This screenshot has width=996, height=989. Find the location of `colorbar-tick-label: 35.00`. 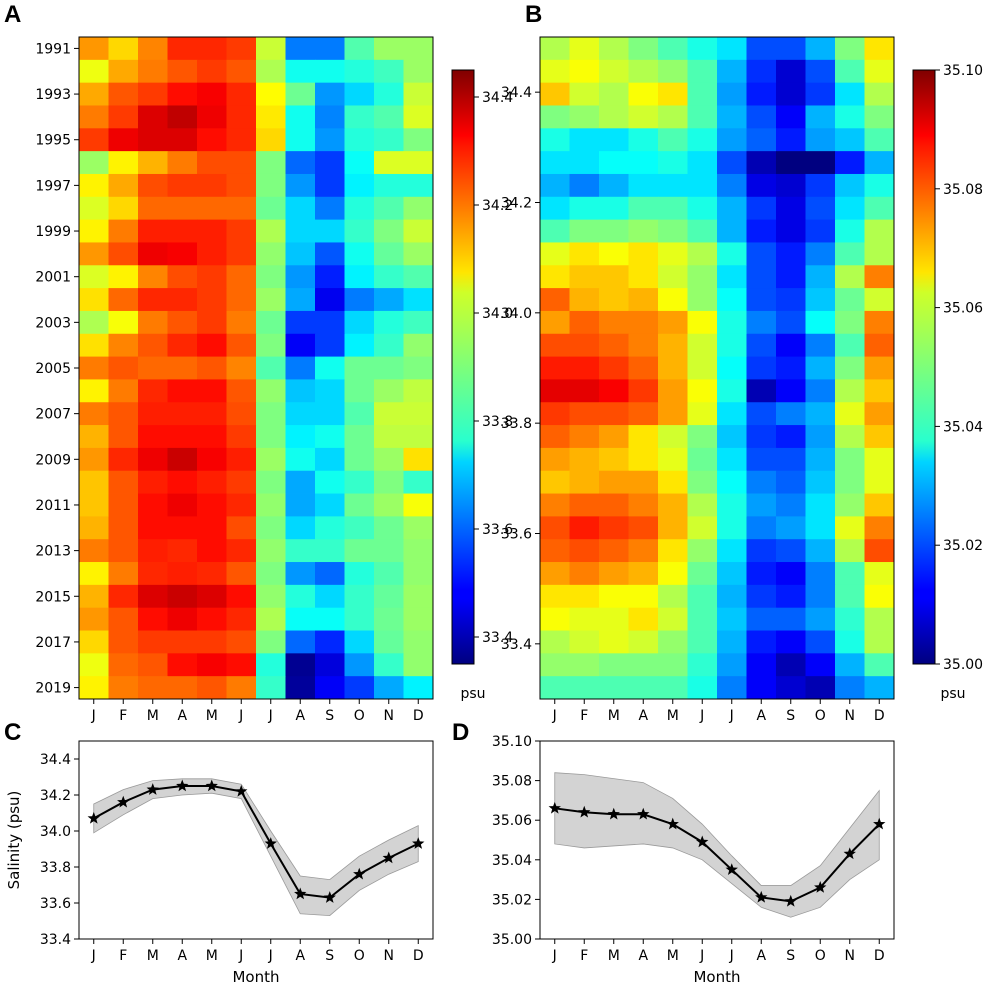

colorbar-tick-label: 35.00 is located at coordinates (963, 665).